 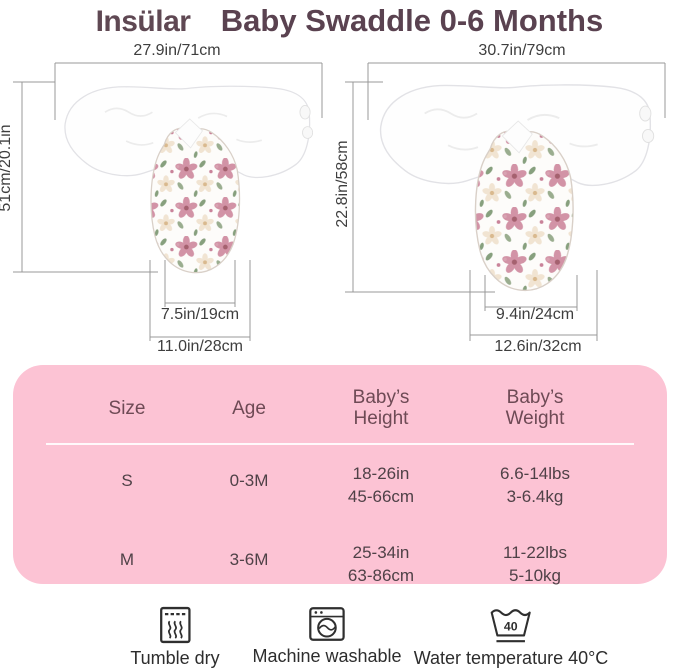 What do you see at coordinates (327, 656) in the screenshot?
I see `care-label-machine-washable: Machine washable` at bounding box center [327, 656].